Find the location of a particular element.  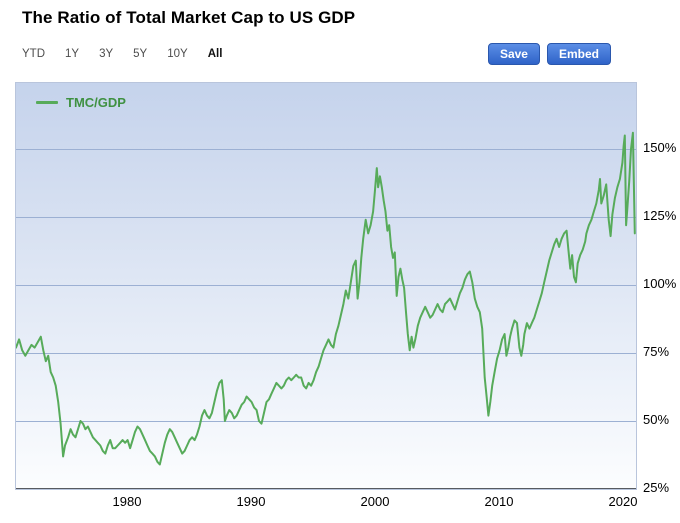

x-axis-tick-label: 2000 is located at coordinates (375, 501).